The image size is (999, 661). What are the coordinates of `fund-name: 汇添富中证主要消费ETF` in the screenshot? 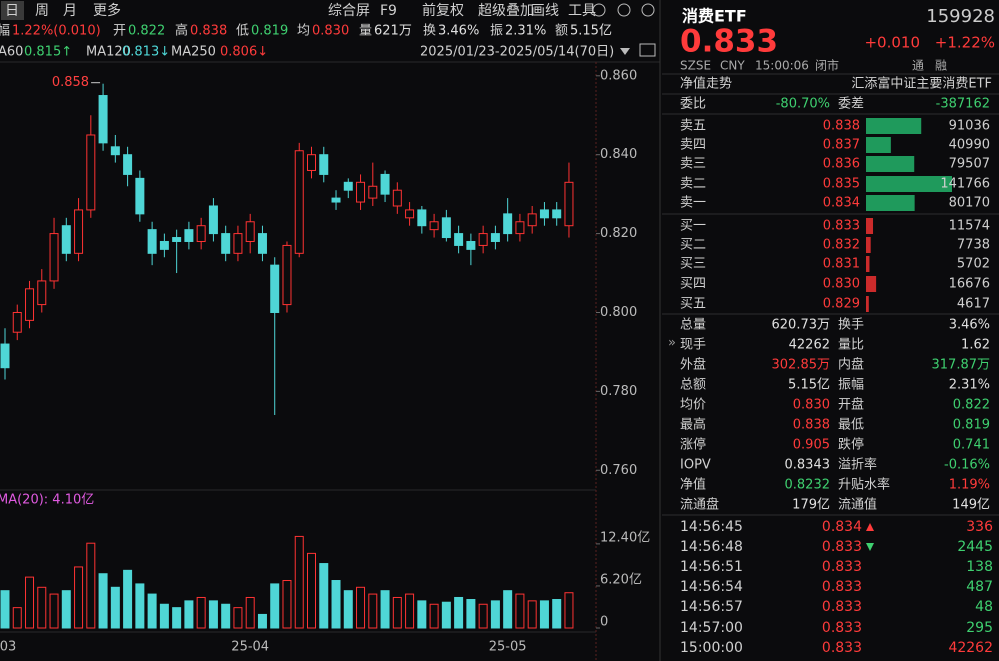 It's located at (921, 84).